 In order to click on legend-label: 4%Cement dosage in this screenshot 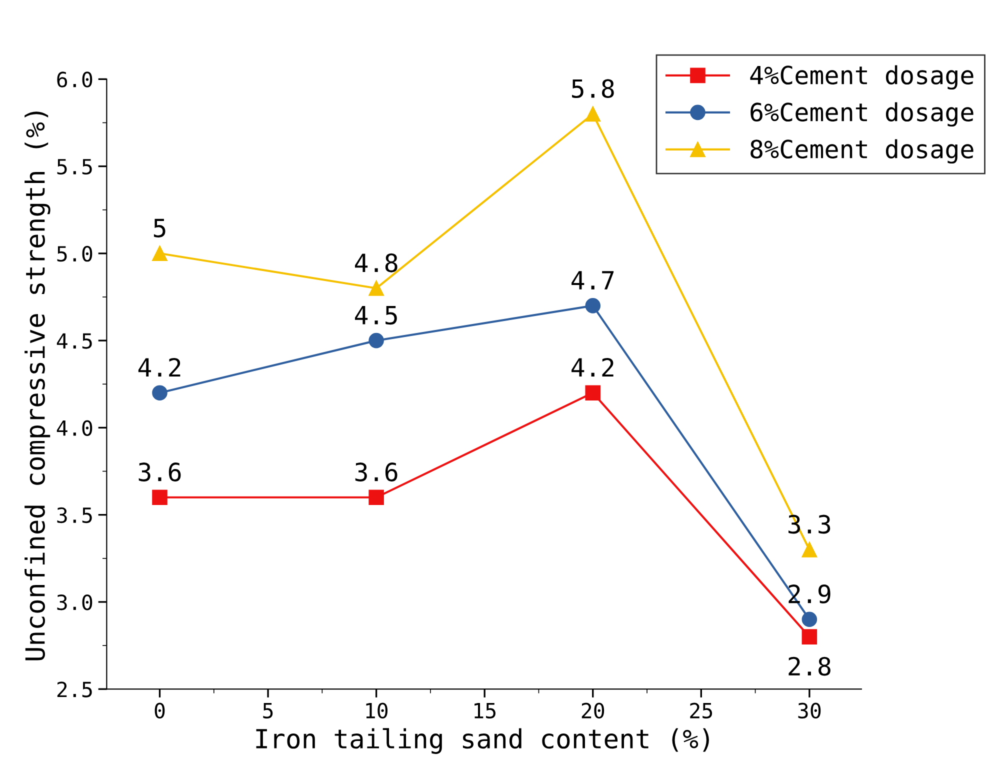, I will do `click(862, 77)`.